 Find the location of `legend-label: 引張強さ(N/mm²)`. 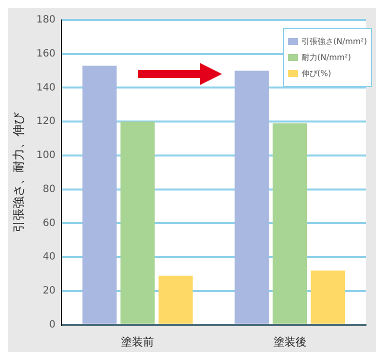

legend-label: 引張強さ(N/mm²) is located at coordinates (334, 41).